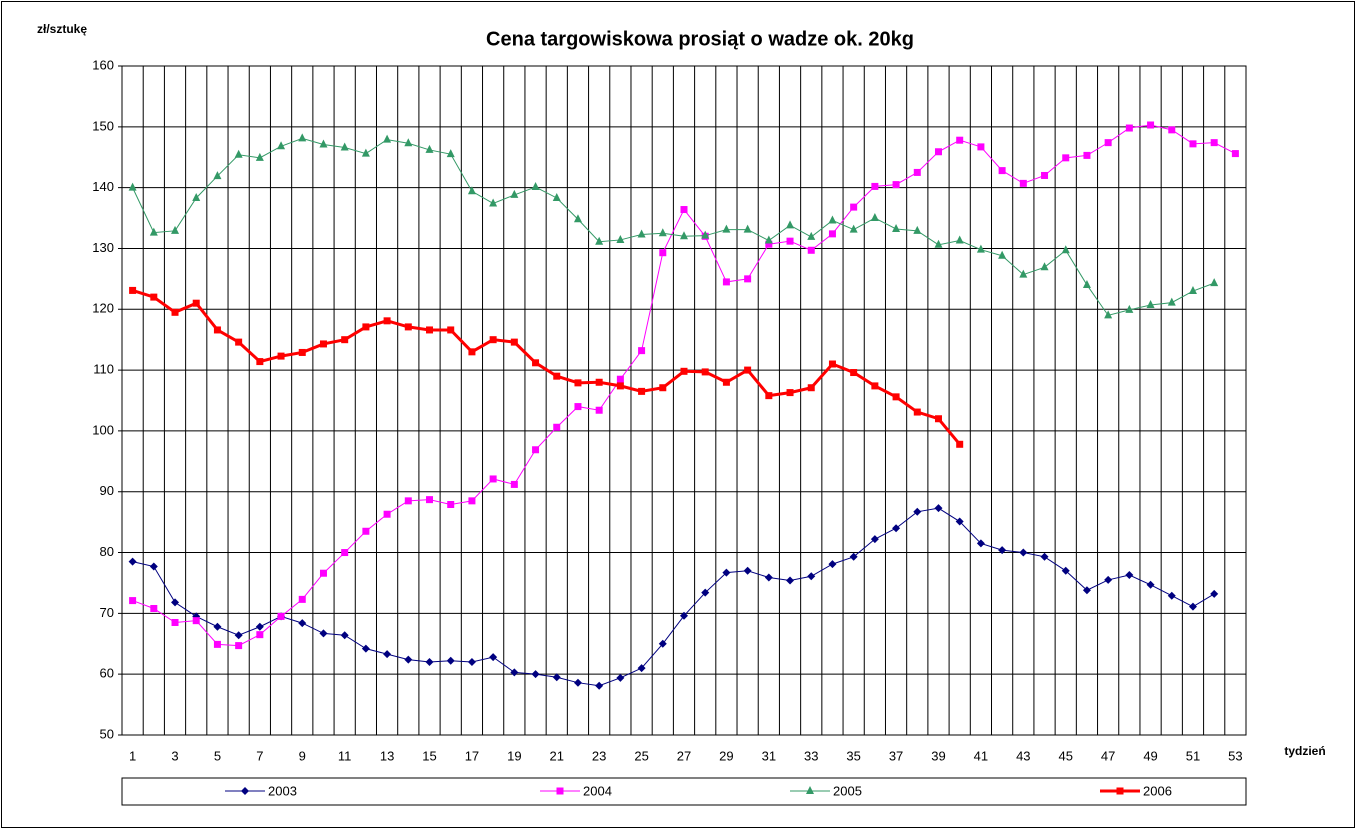  What do you see at coordinates (282, 790) in the screenshot?
I see `legend-label: 2003` at bounding box center [282, 790].